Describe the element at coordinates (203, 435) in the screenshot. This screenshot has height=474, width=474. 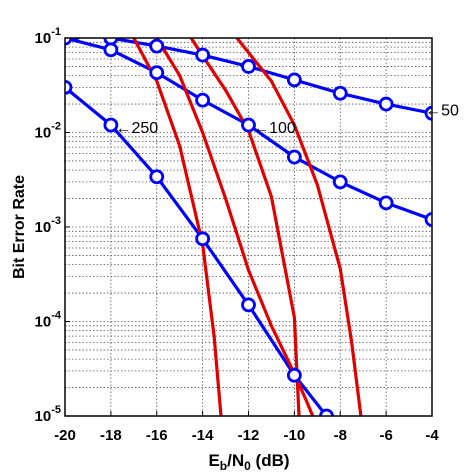
I see `x-tick-label: -14` at that location.